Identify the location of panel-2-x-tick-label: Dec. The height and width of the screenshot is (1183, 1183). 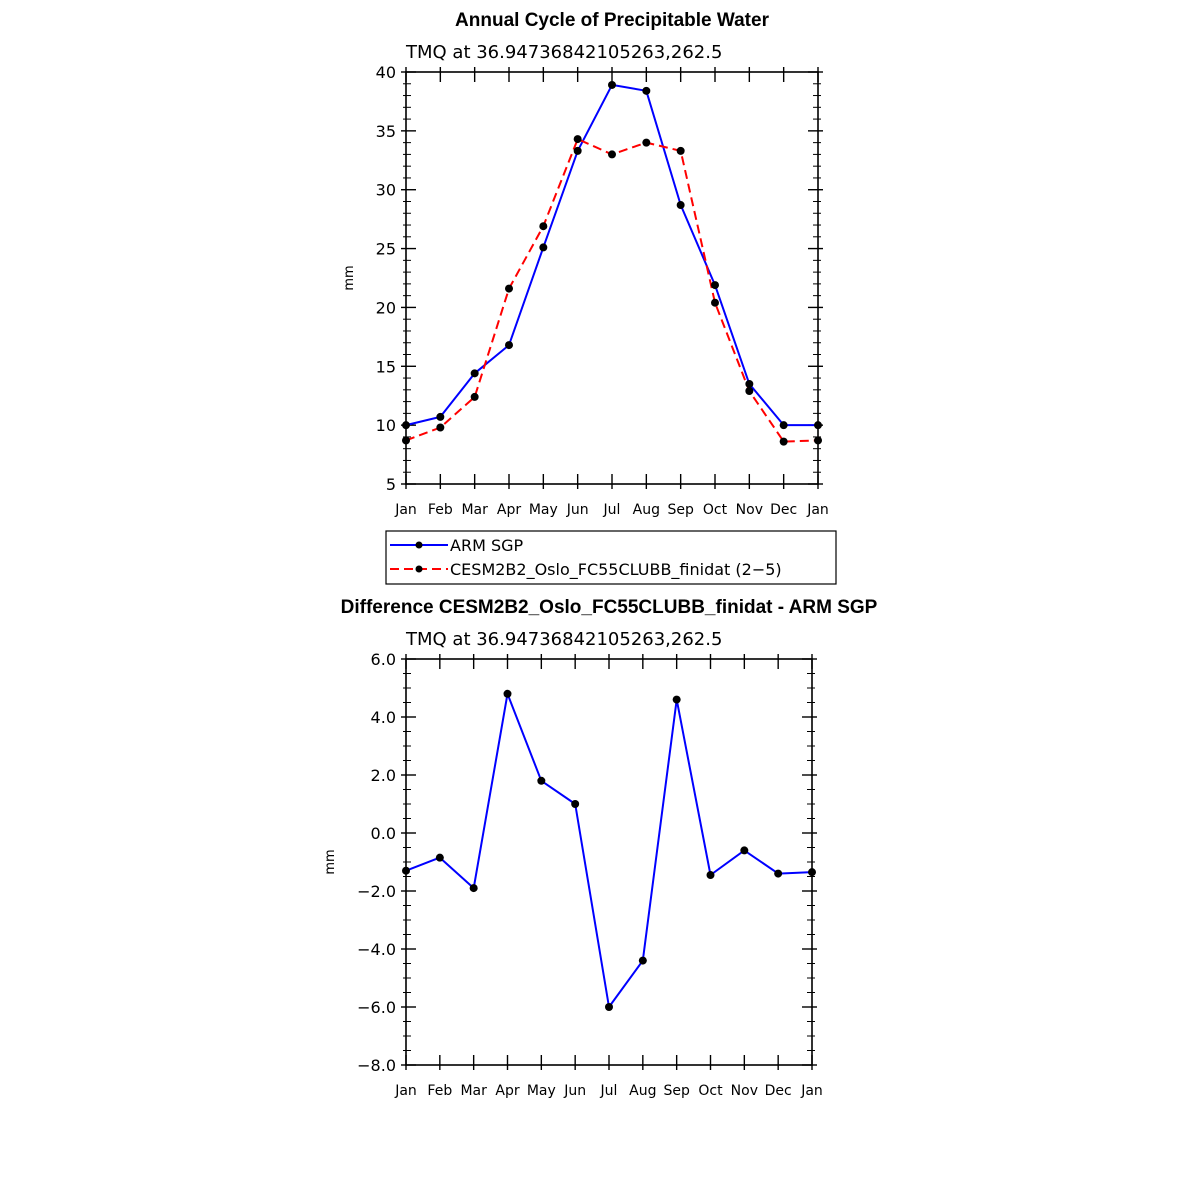
(778, 1091).